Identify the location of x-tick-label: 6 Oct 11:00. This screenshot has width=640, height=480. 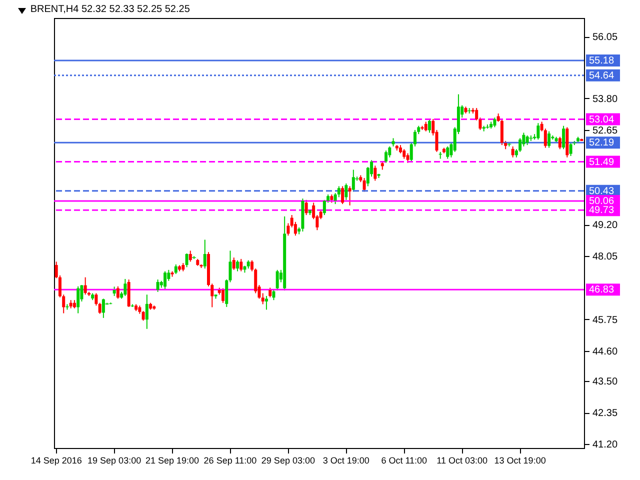
(404, 461).